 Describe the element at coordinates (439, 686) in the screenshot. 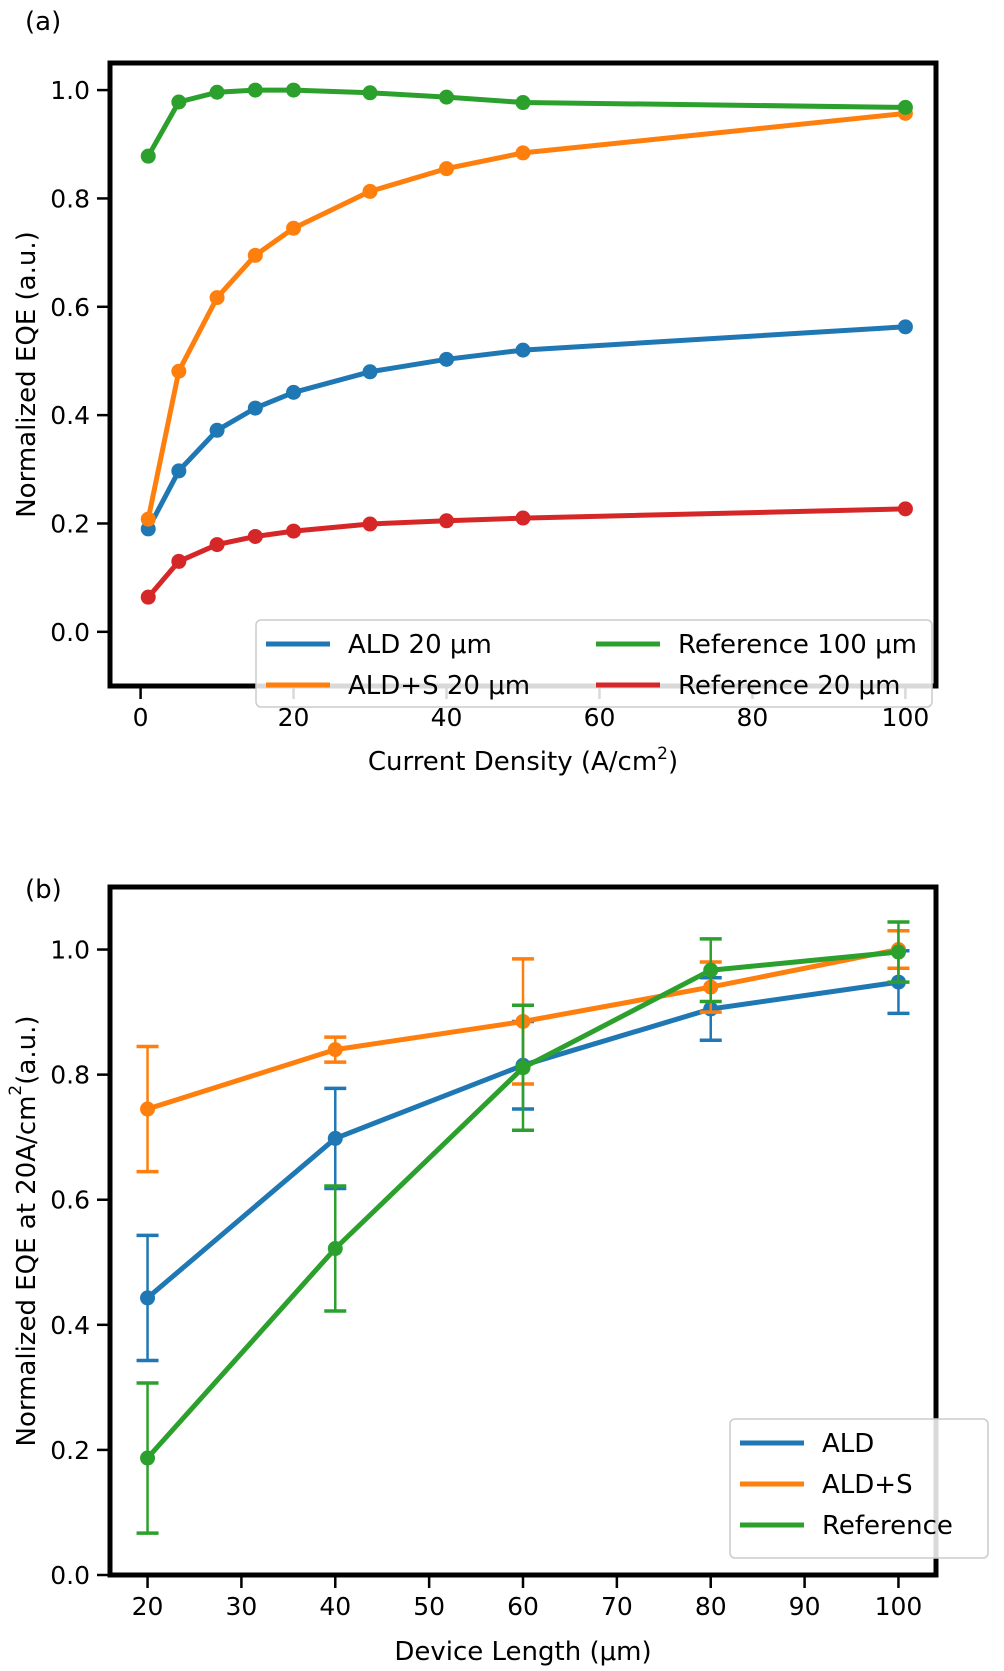

I see `legend-label: ALD+S 20 μm` at that location.